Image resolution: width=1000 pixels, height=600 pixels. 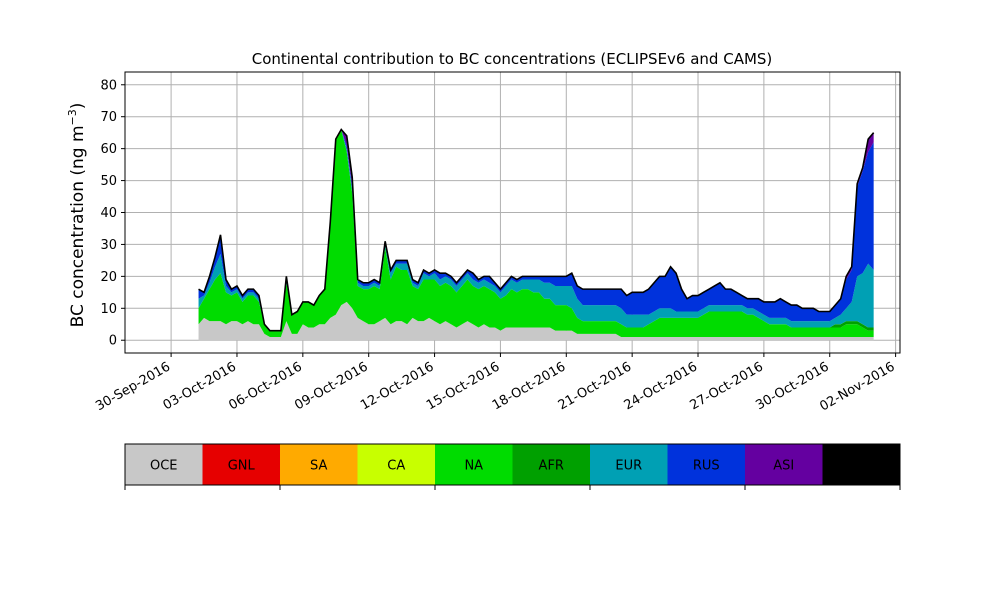 What do you see at coordinates (108, 245) in the screenshot?
I see `y-tick-label: 30` at bounding box center [108, 245].